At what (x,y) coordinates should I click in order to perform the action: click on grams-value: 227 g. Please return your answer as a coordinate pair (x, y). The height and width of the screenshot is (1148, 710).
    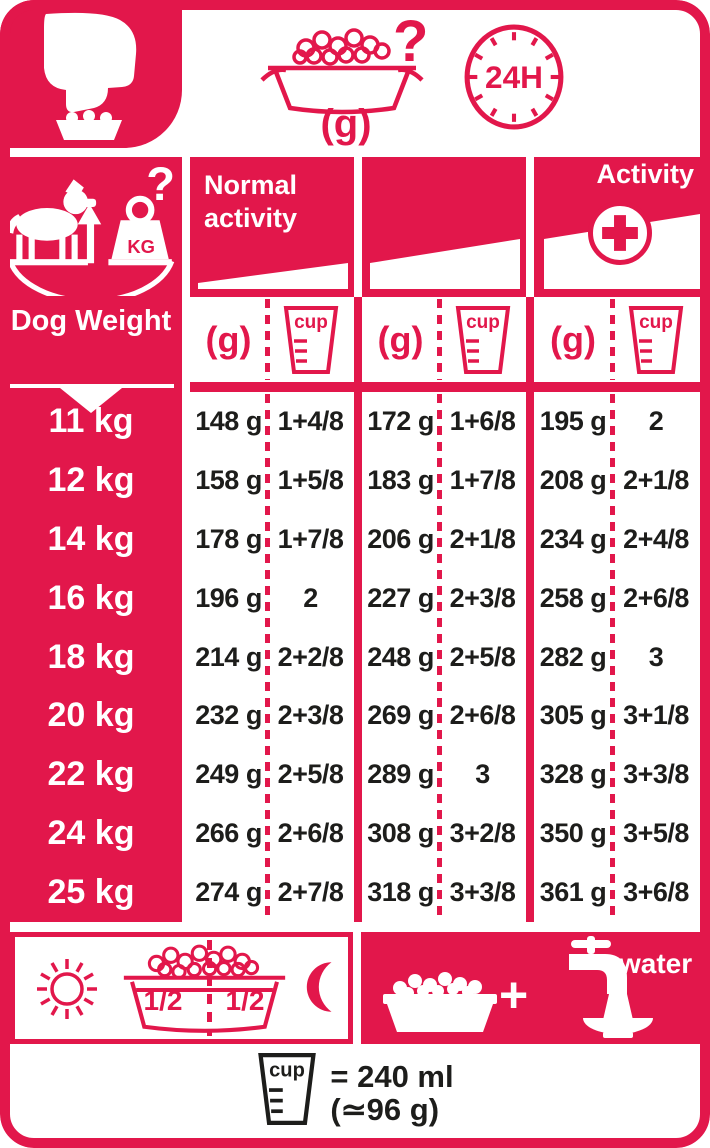
    Looking at the image, I should click on (400, 597).